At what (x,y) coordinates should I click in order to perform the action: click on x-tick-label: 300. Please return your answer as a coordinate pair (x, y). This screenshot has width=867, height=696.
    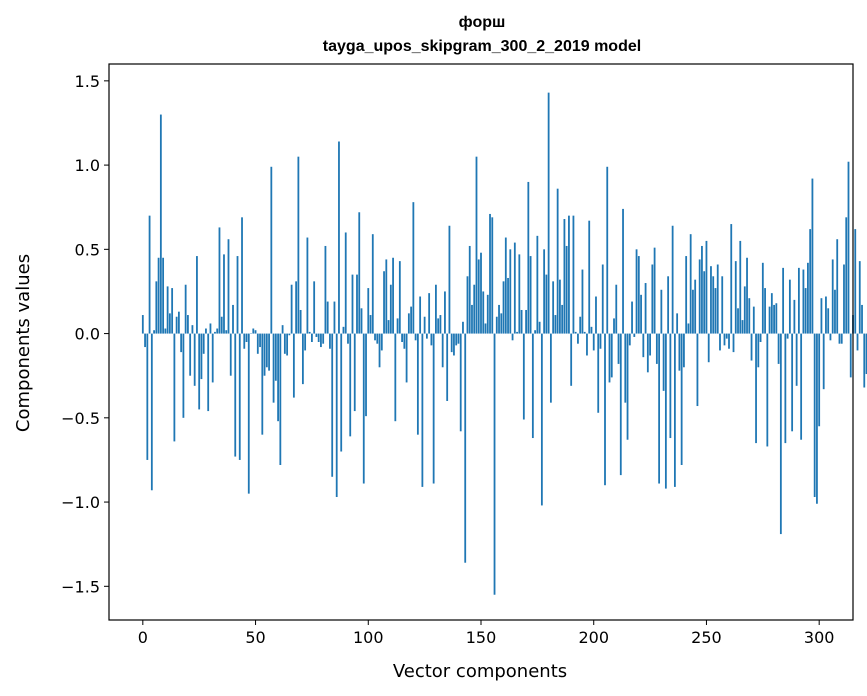
    Looking at the image, I should click on (819, 637).